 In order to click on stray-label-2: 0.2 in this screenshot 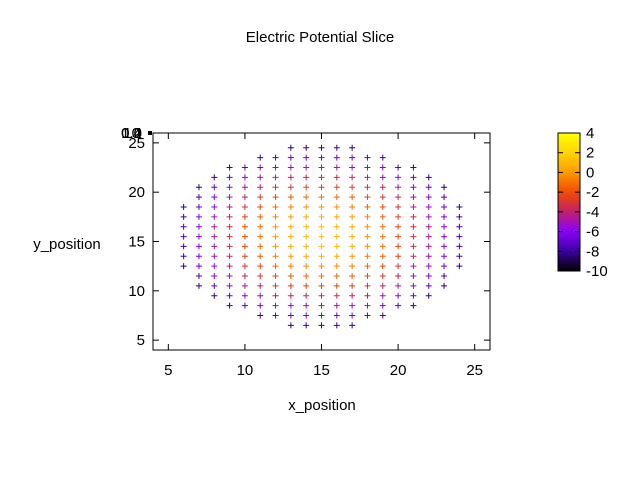, I will do `click(131, 133)`.